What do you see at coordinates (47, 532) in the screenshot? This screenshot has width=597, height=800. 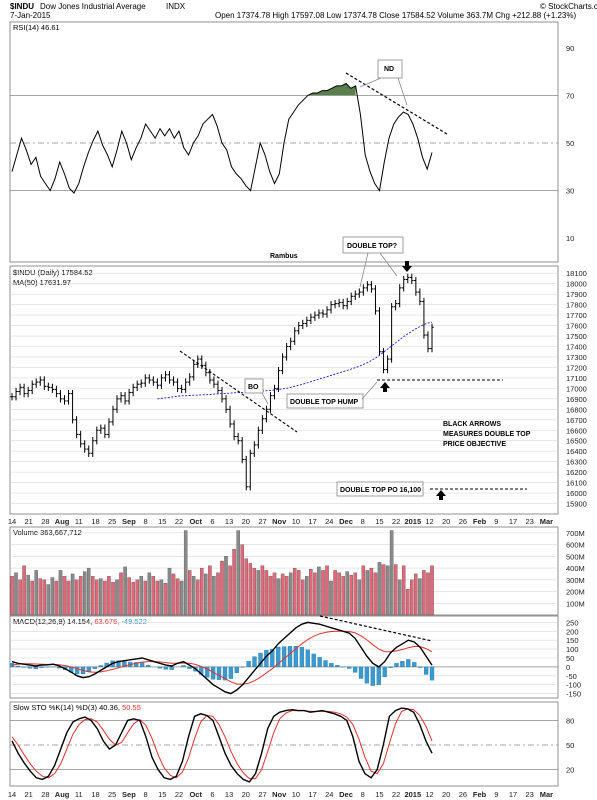 I see `volume-label: Volume 363,667,712` at bounding box center [47, 532].